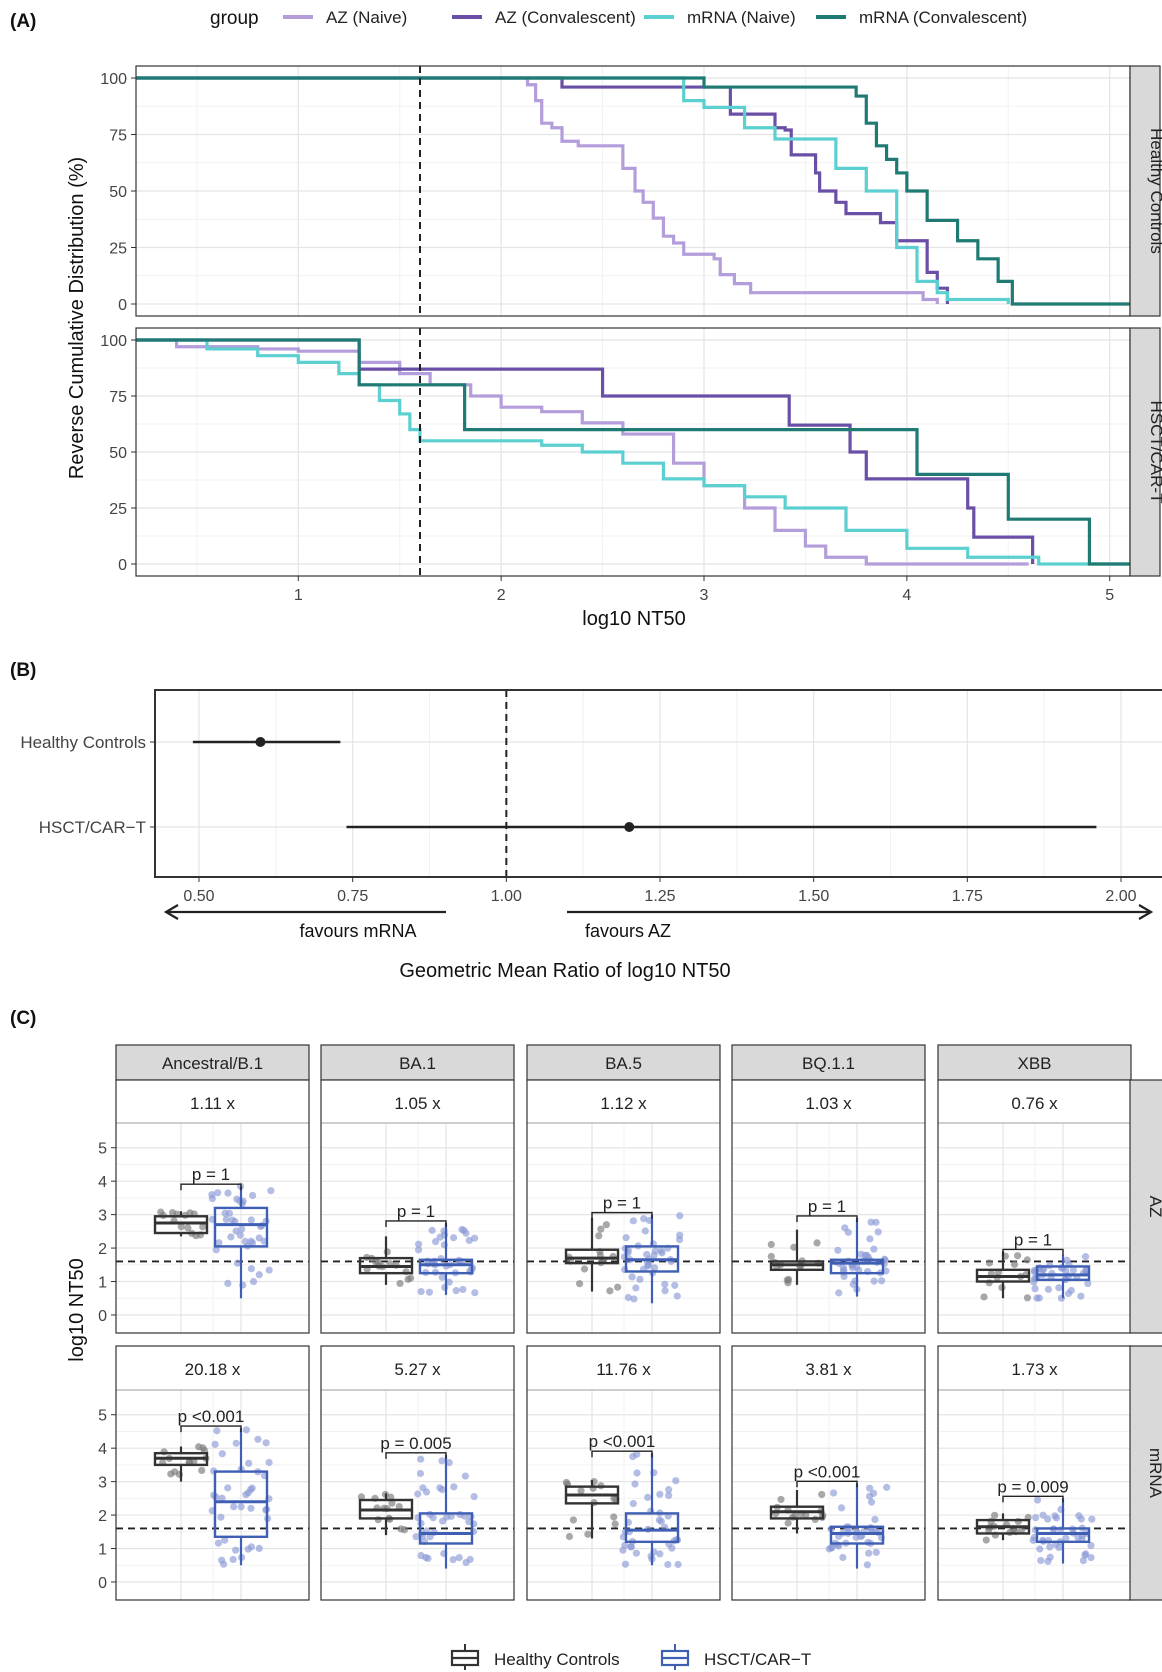 The width and height of the screenshot is (1162, 1672). I want to click on facet-label: mRNA, so click(1154, 1473).